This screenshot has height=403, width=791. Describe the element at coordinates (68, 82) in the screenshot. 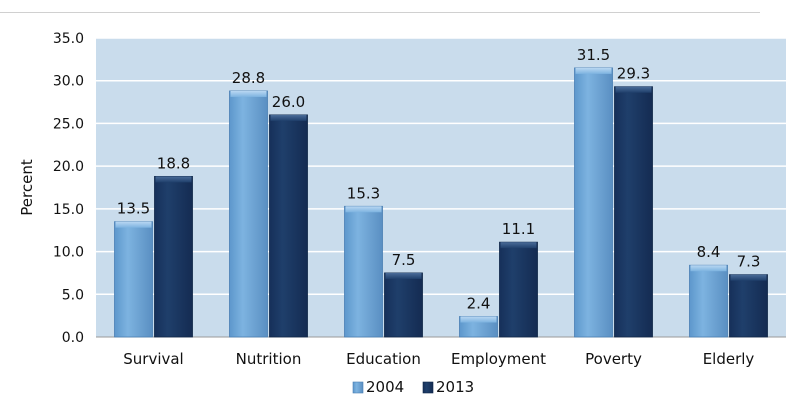

I see `y-tick-label: 30.0` at that location.